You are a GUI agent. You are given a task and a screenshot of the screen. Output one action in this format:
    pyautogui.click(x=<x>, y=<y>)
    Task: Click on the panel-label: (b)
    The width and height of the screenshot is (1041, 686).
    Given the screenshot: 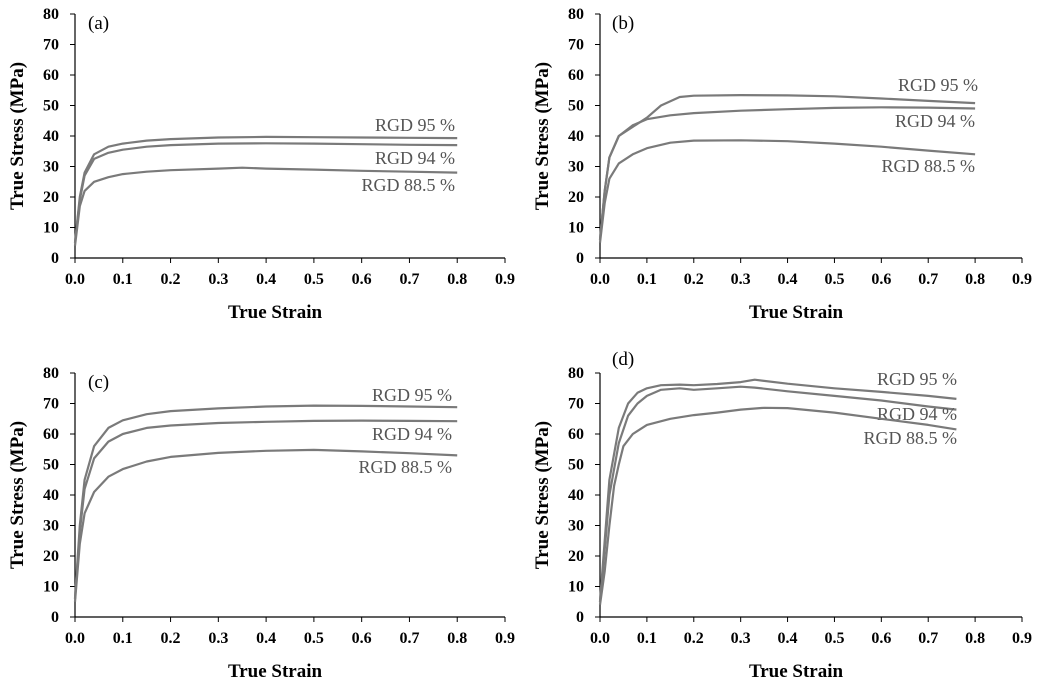 What is the action you would take?
    pyautogui.click(x=623, y=23)
    